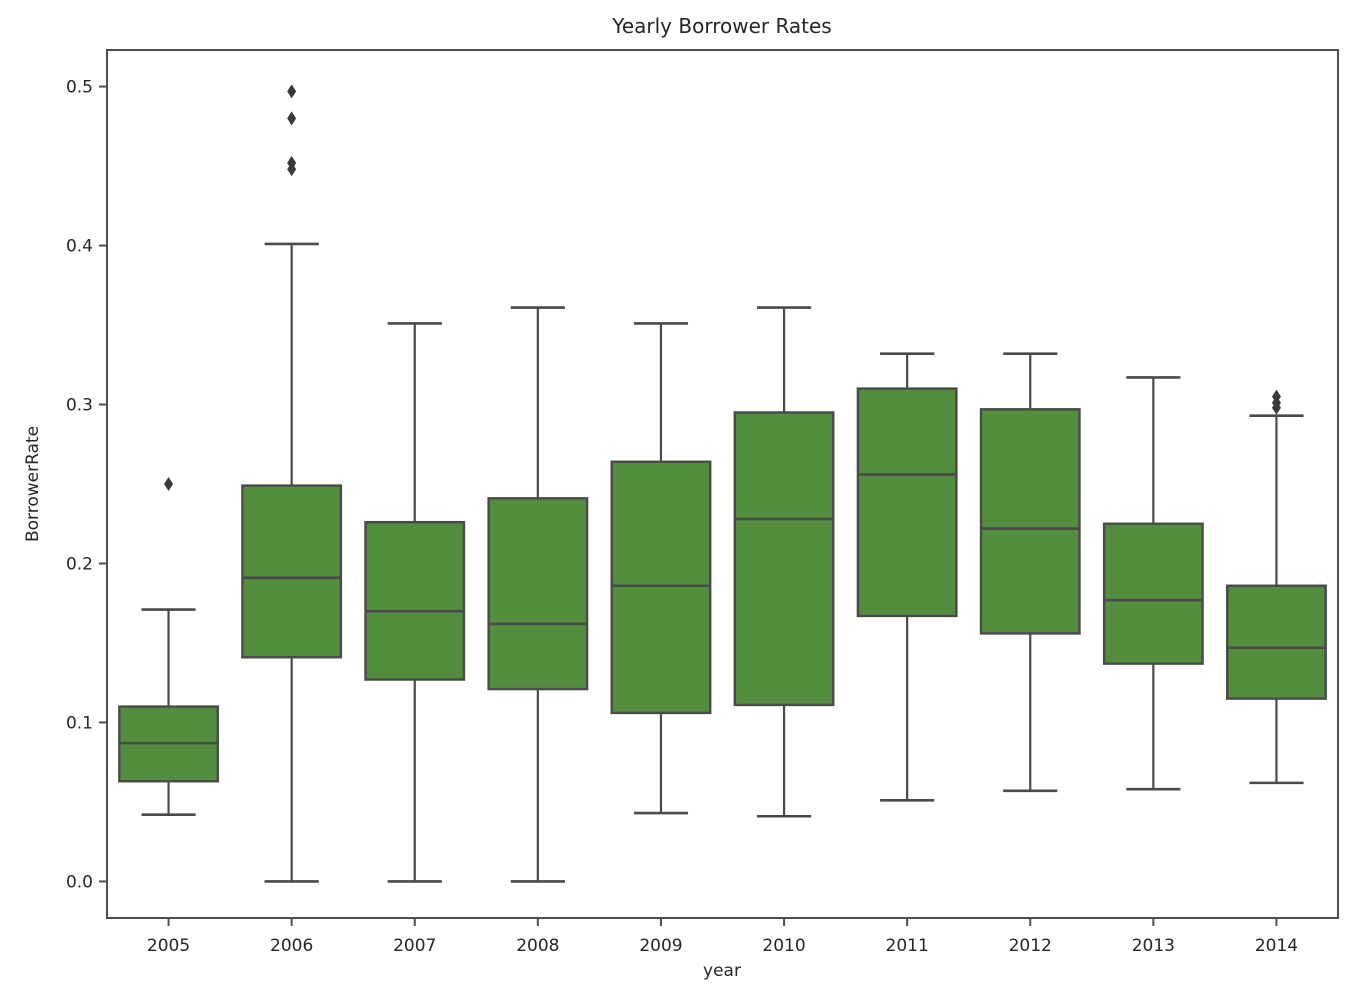 Image resolution: width=1364 pixels, height=996 pixels. What do you see at coordinates (1030, 521) in the screenshot?
I see `iqr-box-2012` at bounding box center [1030, 521].